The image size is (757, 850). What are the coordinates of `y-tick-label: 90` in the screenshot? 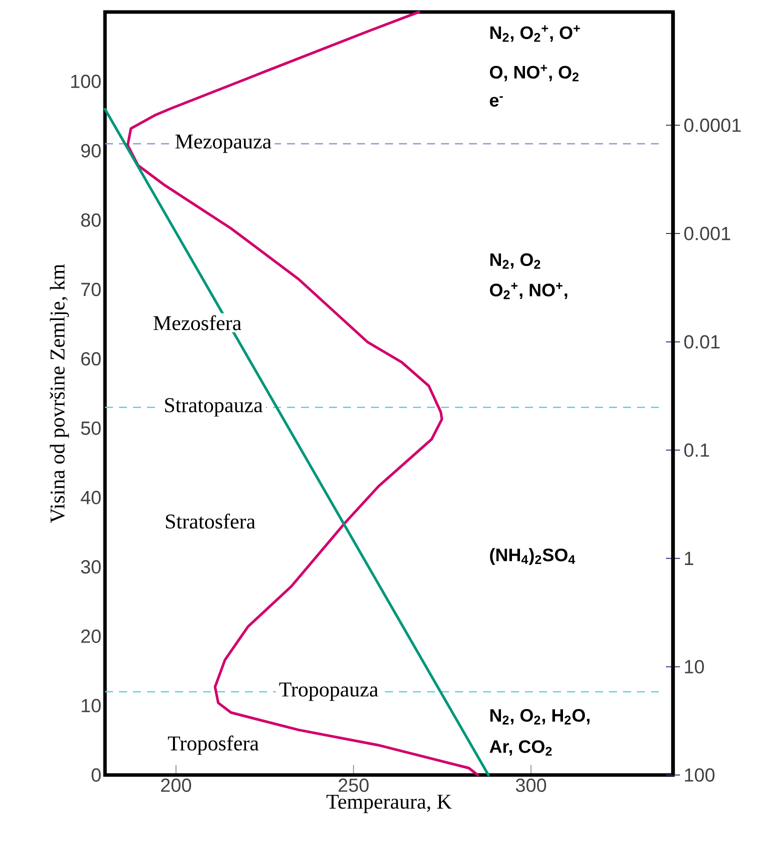 It's located at (91, 151).